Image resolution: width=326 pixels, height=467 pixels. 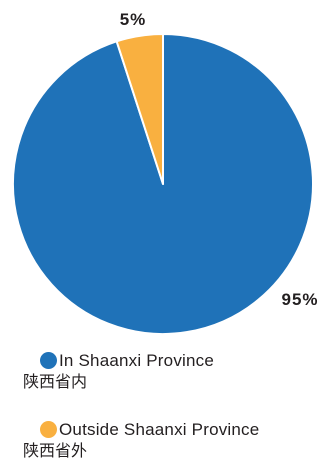 What do you see at coordinates (133, 19) in the screenshot?
I see `slice-label-outside: 5%` at bounding box center [133, 19].